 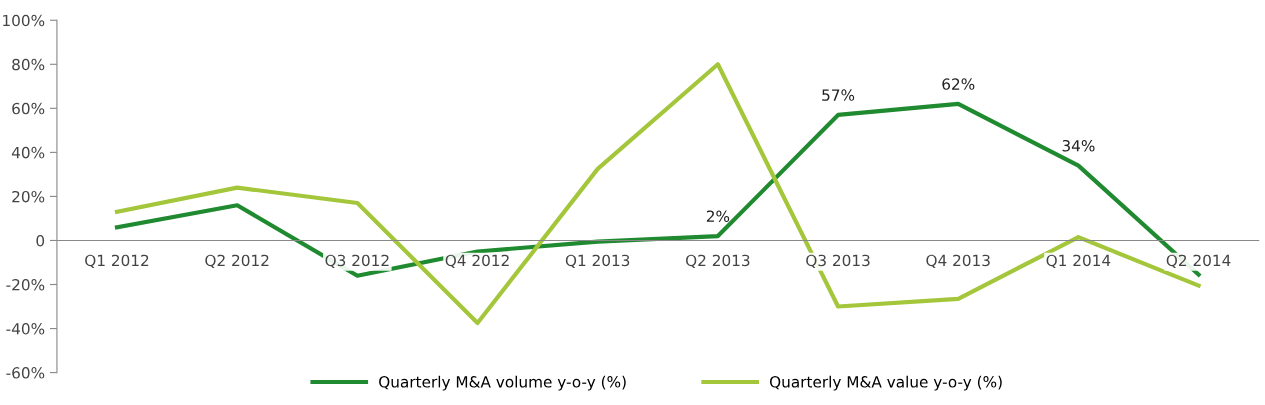 What do you see at coordinates (838, 95) in the screenshot?
I see `data-label: 57%` at bounding box center [838, 95].